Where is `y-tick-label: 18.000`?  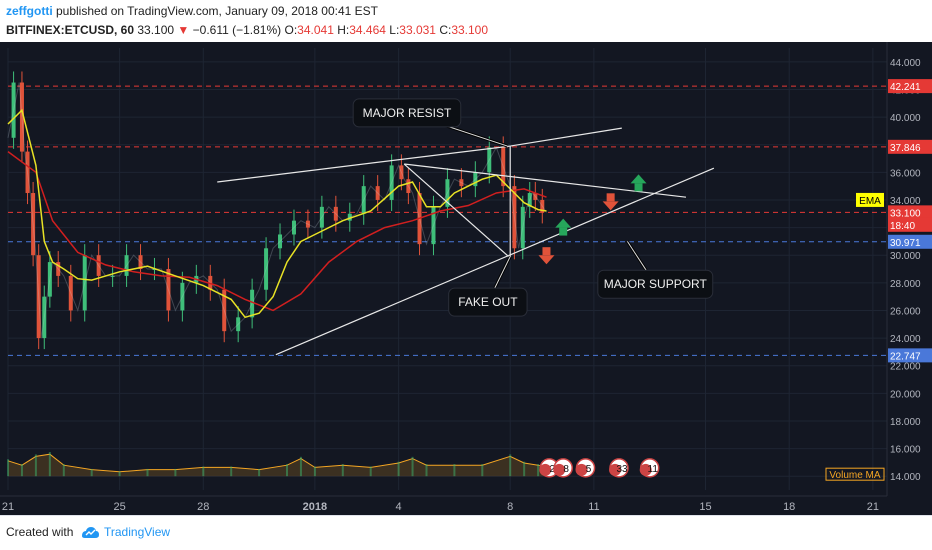 y-tick-label: 18.000 is located at coordinates (905, 422).